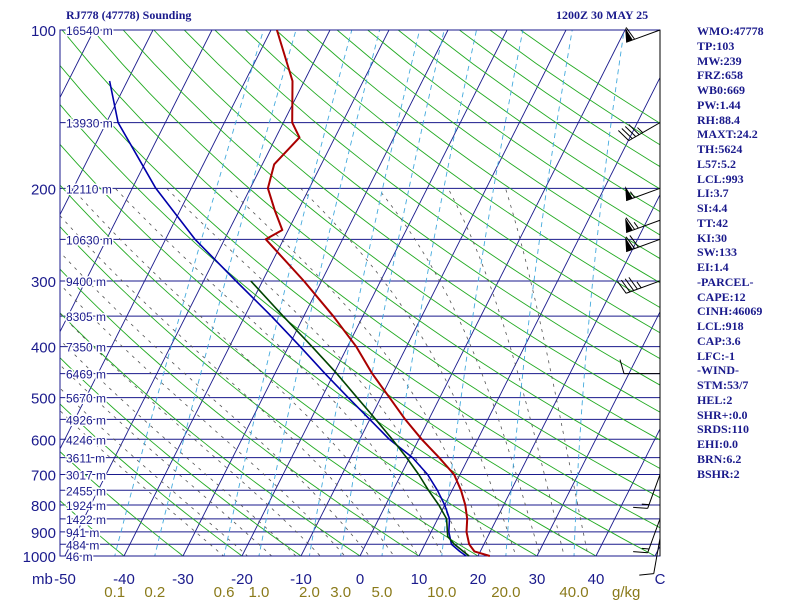 The width and height of the screenshot is (800, 600). What do you see at coordinates (86, 440) in the screenshot?
I see `height-label: 4246 m` at bounding box center [86, 440].